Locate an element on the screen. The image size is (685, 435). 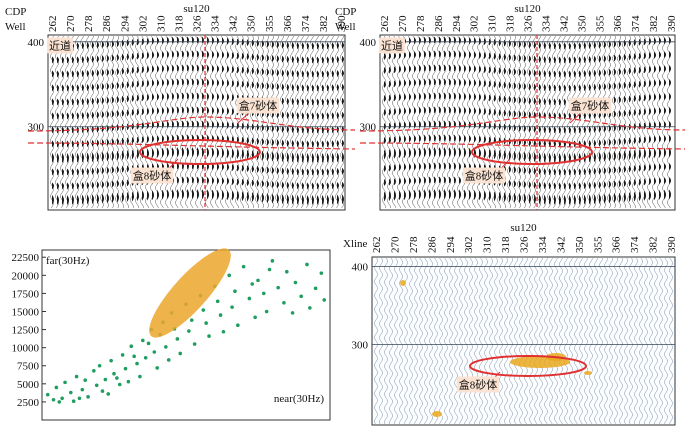
annotation: 近道 is located at coordinates (60, 46).